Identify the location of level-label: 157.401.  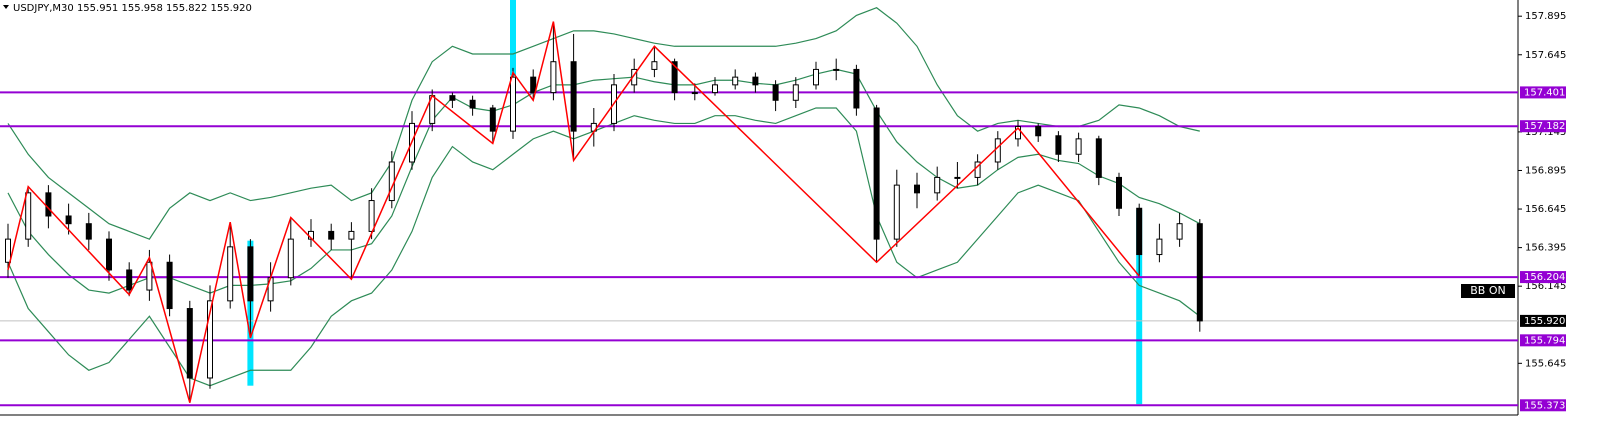
(1544, 92).